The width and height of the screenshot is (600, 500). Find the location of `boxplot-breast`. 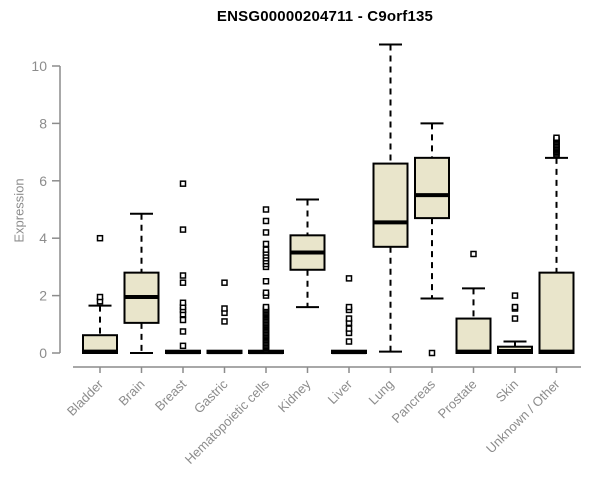

boxplot-breast is located at coordinates (183, 267).